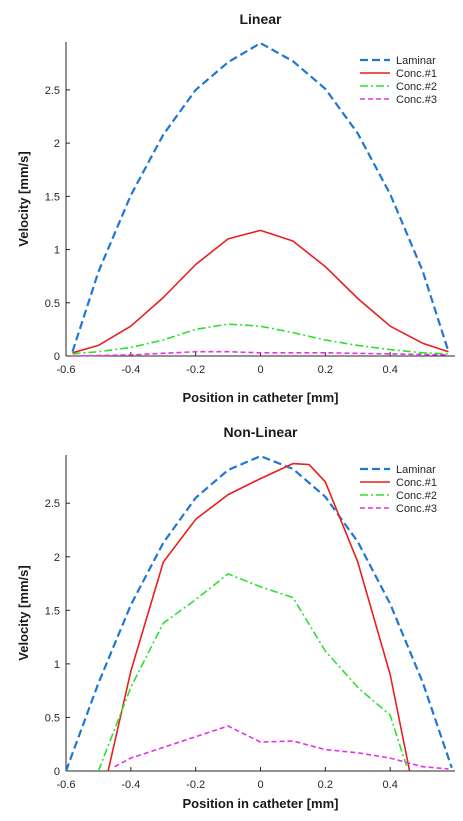 This screenshot has height=821, width=463. Describe the element at coordinates (260, 19) in the screenshot. I see `chart-title: Linear` at that location.